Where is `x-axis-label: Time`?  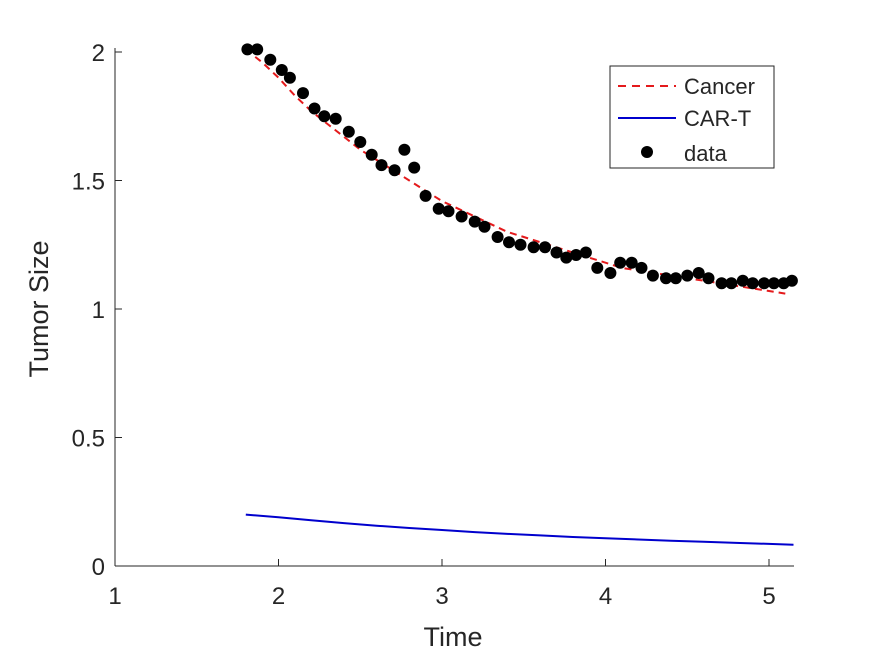 x-axis-label: Time is located at coordinates (453, 637).